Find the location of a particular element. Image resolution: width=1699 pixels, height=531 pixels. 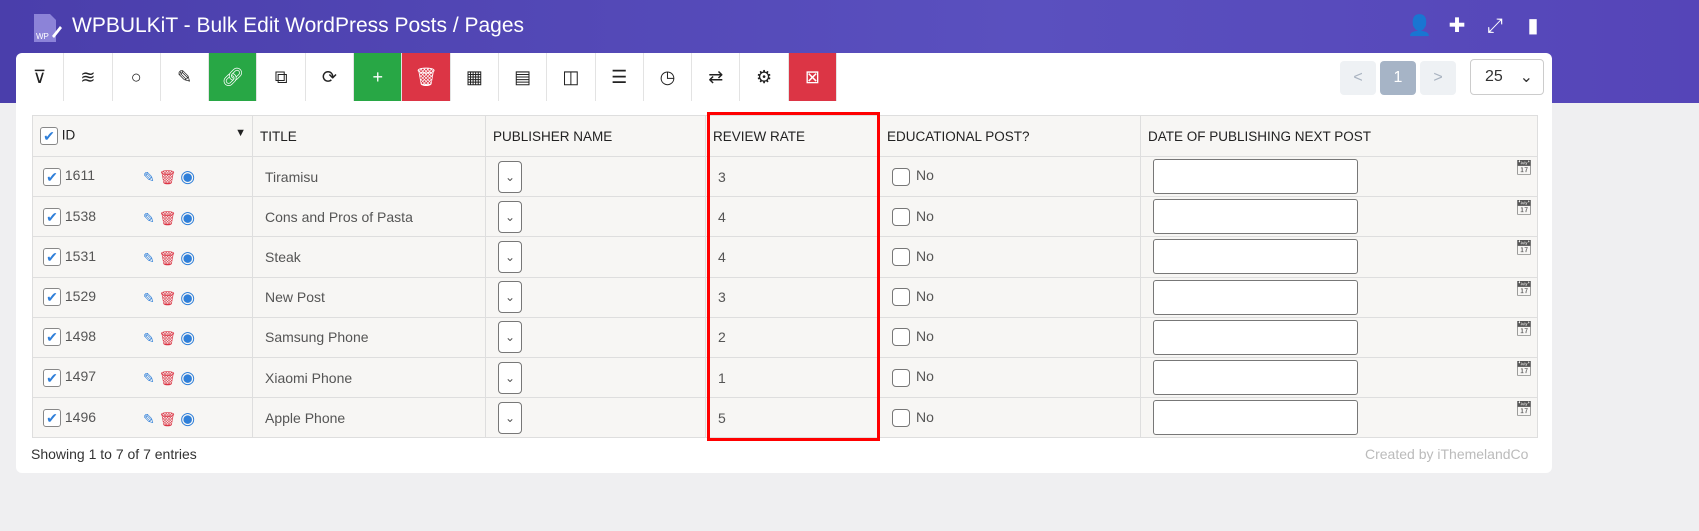

search-button: ○ is located at coordinates (137, 77).